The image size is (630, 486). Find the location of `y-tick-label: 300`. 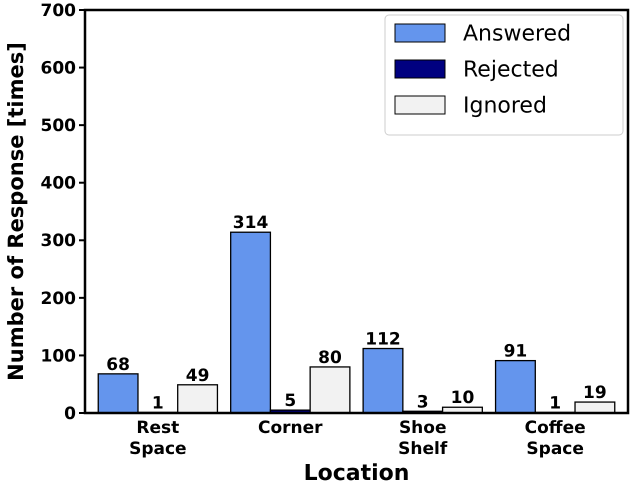

y-tick-label: 300 is located at coordinates (58, 241).